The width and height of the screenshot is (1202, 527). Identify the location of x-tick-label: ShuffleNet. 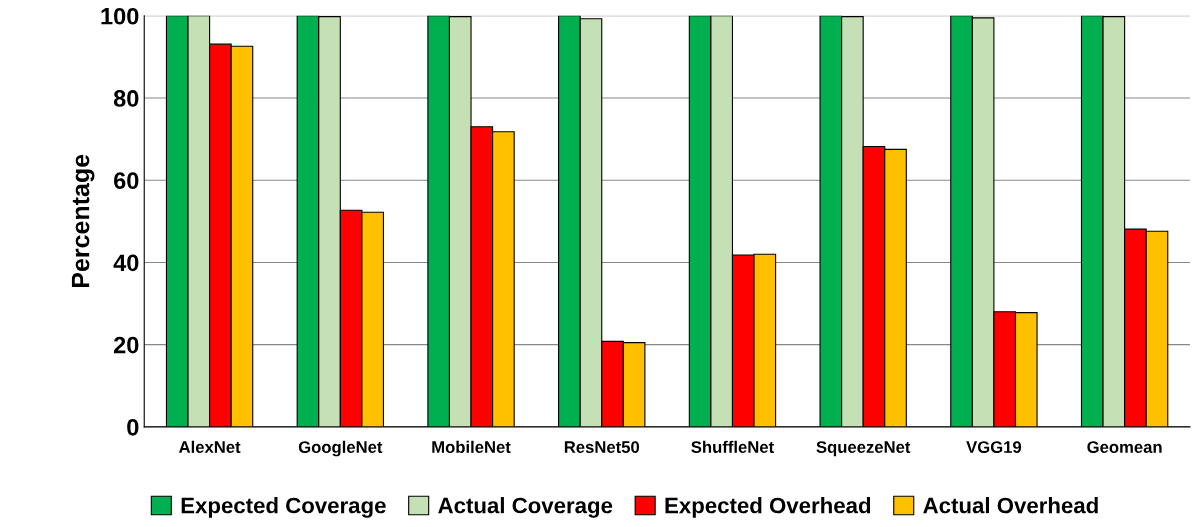
(732, 446).